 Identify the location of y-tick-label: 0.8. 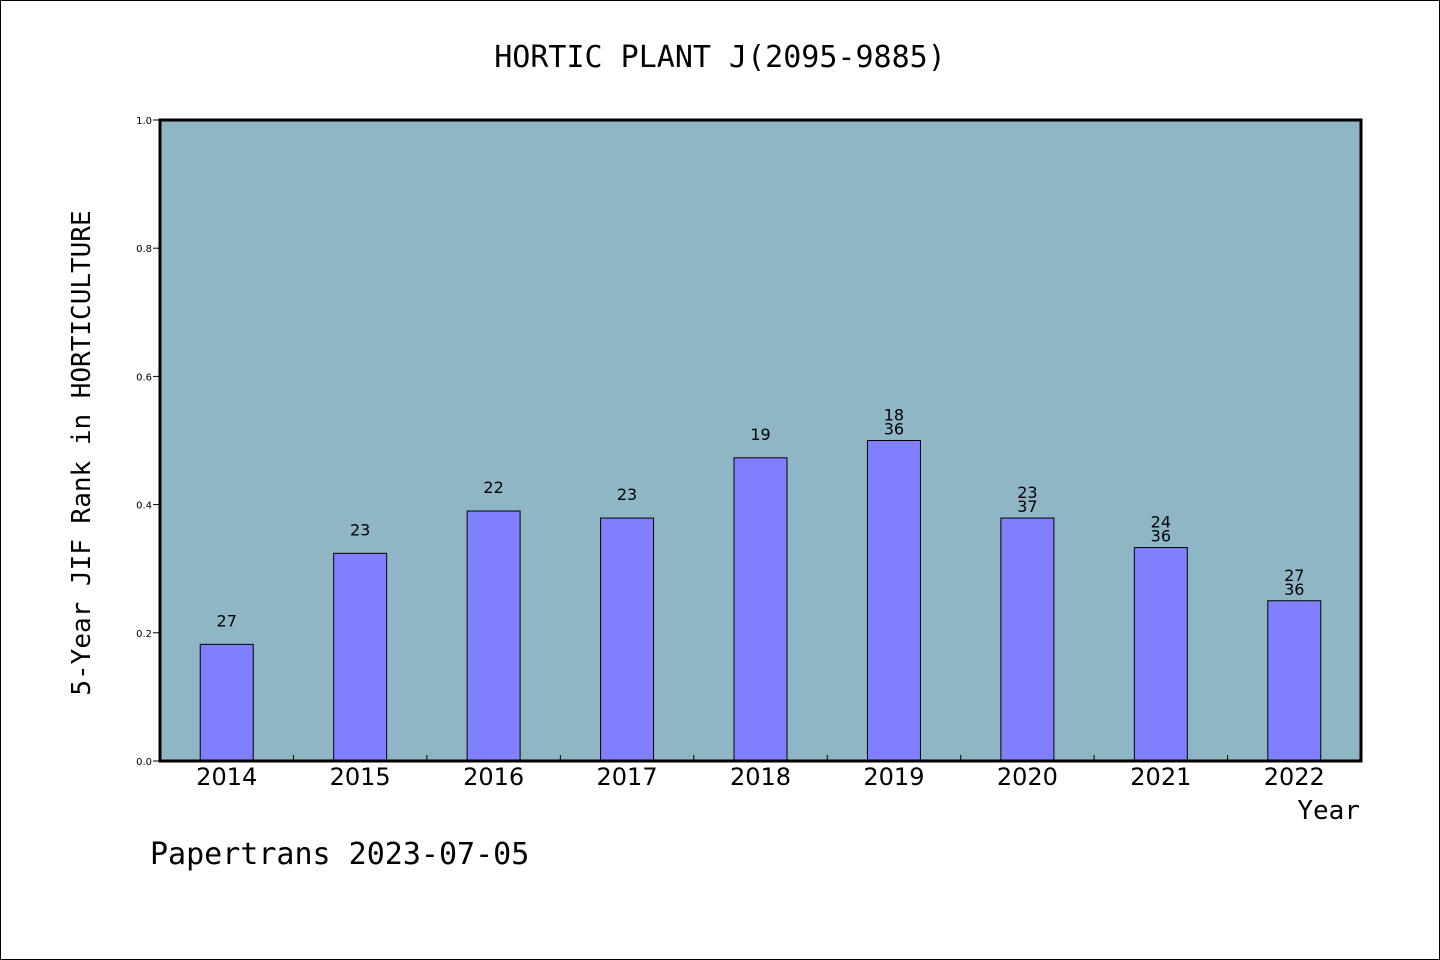
(144, 249).